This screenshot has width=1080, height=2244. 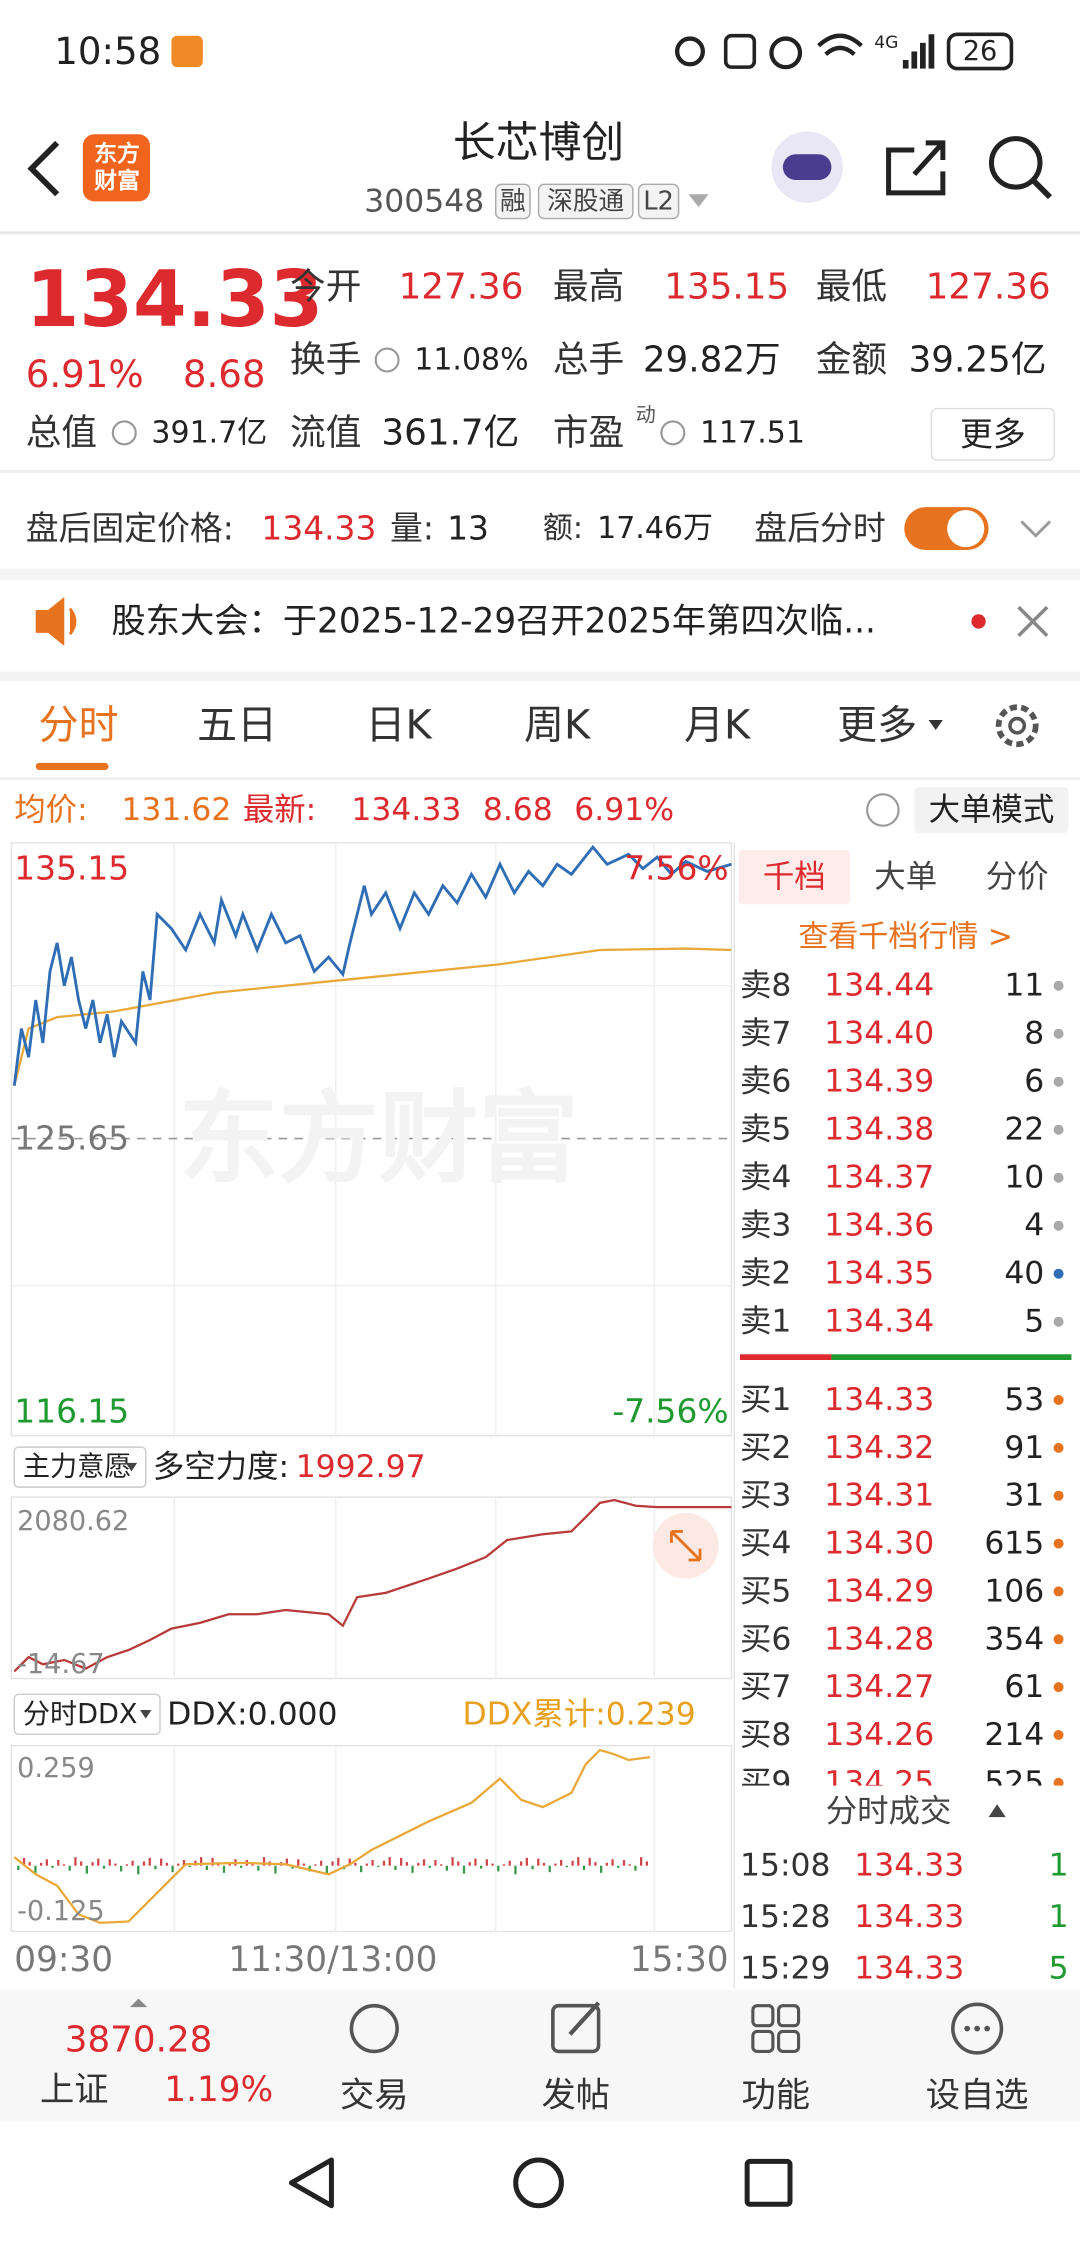 I want to click on order-price: 134.44, so click(x=879, y=986).